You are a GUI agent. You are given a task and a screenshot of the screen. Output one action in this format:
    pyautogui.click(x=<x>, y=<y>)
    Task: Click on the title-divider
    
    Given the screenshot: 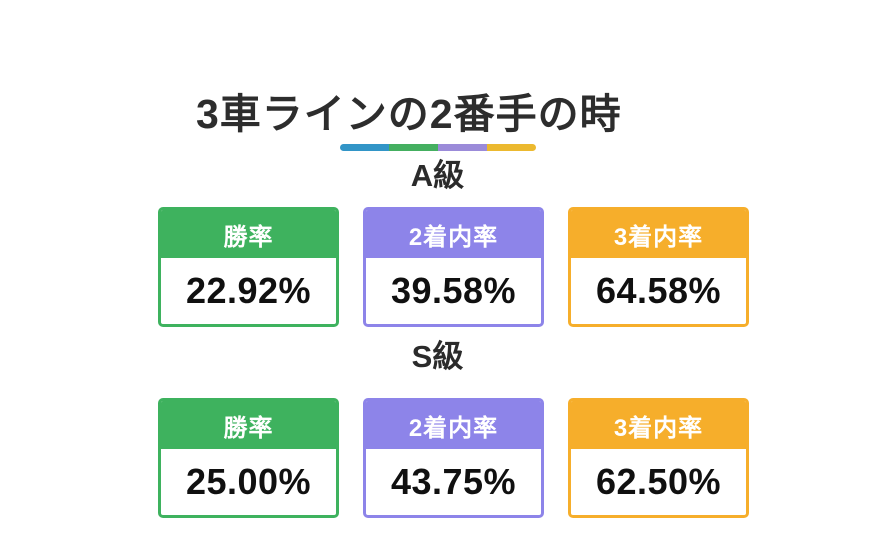 What is the action you would take?
    pyautogui.click(x=438, y=147)
    